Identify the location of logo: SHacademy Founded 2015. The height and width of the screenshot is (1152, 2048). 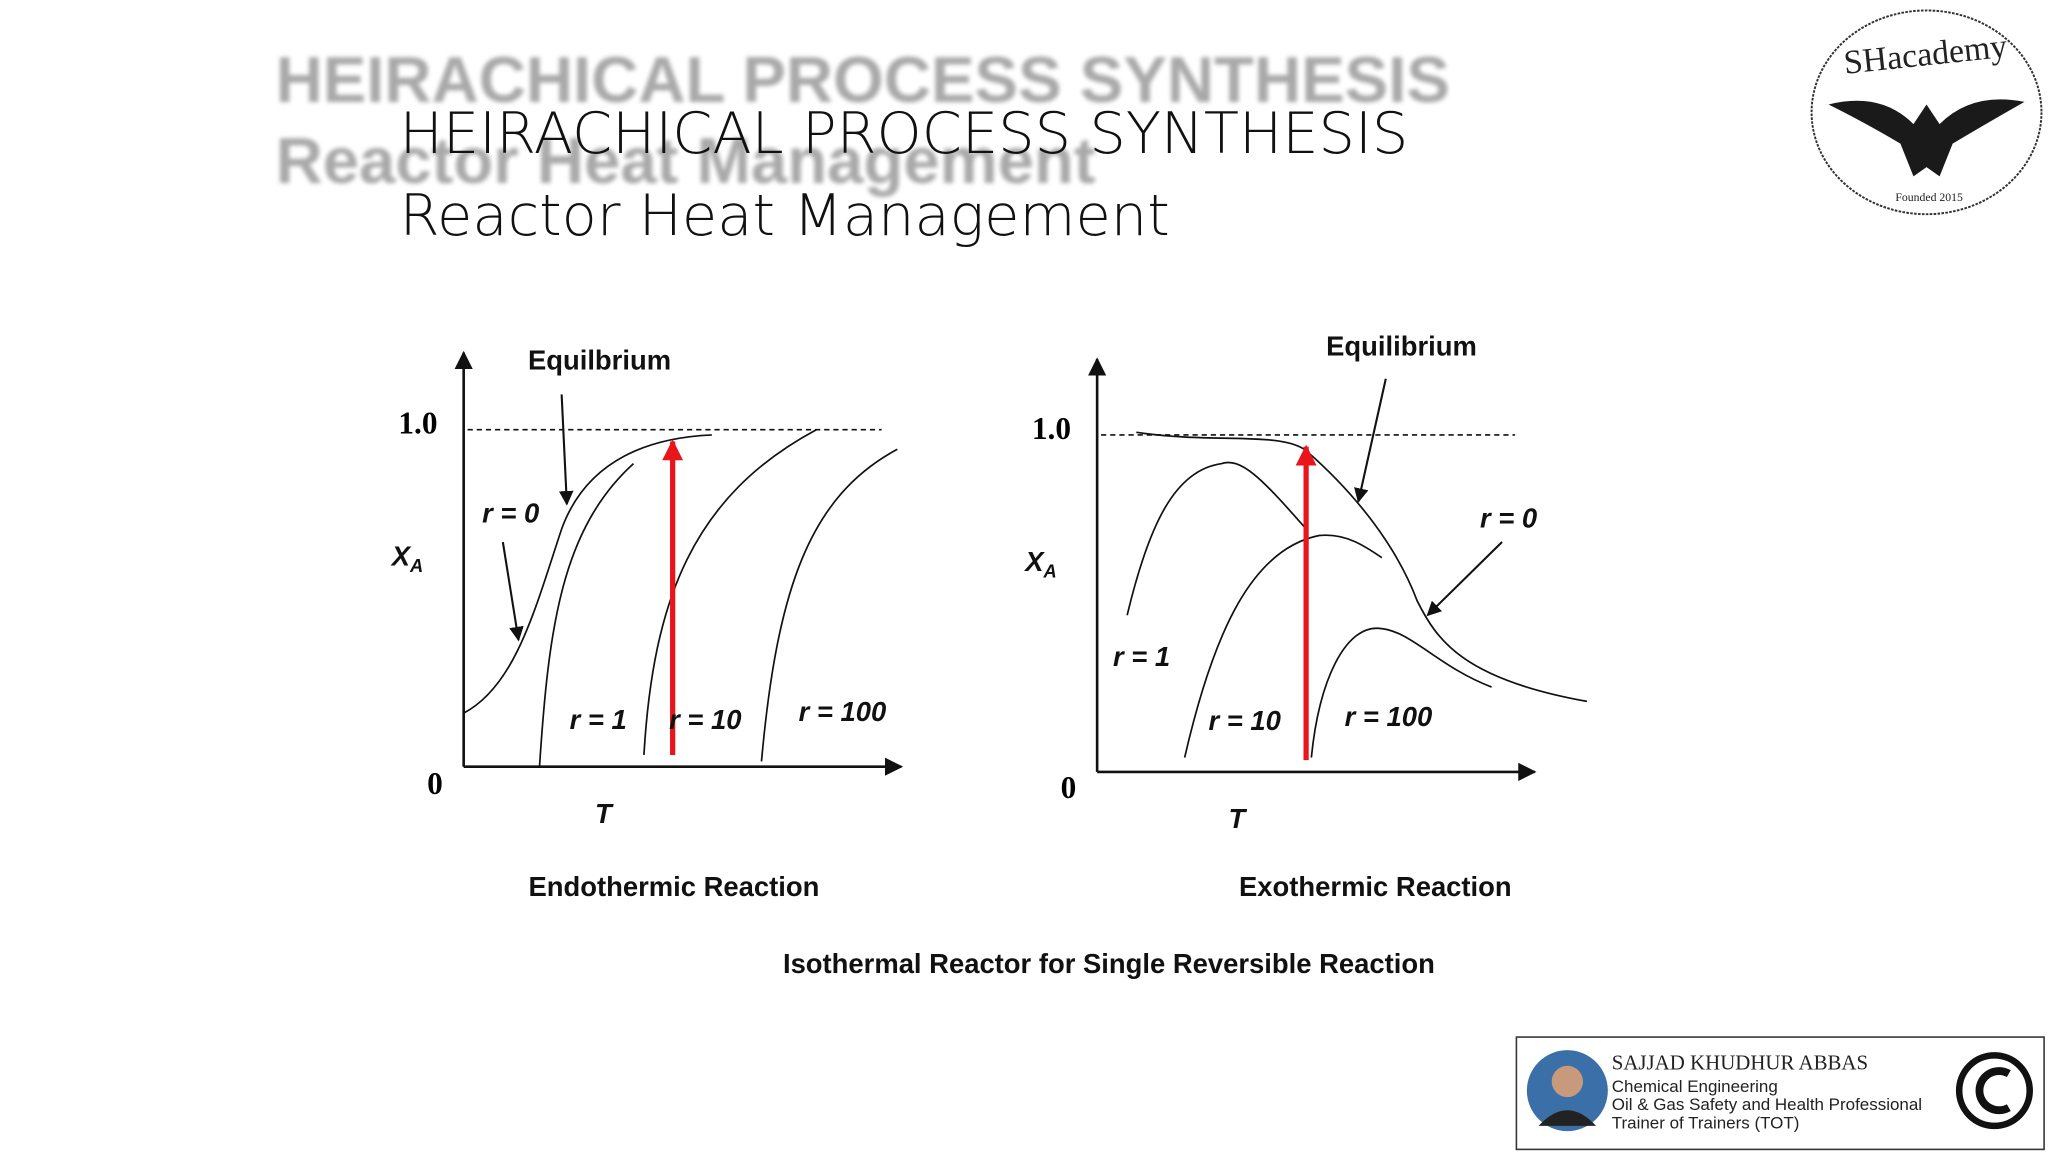
(1926, 112).